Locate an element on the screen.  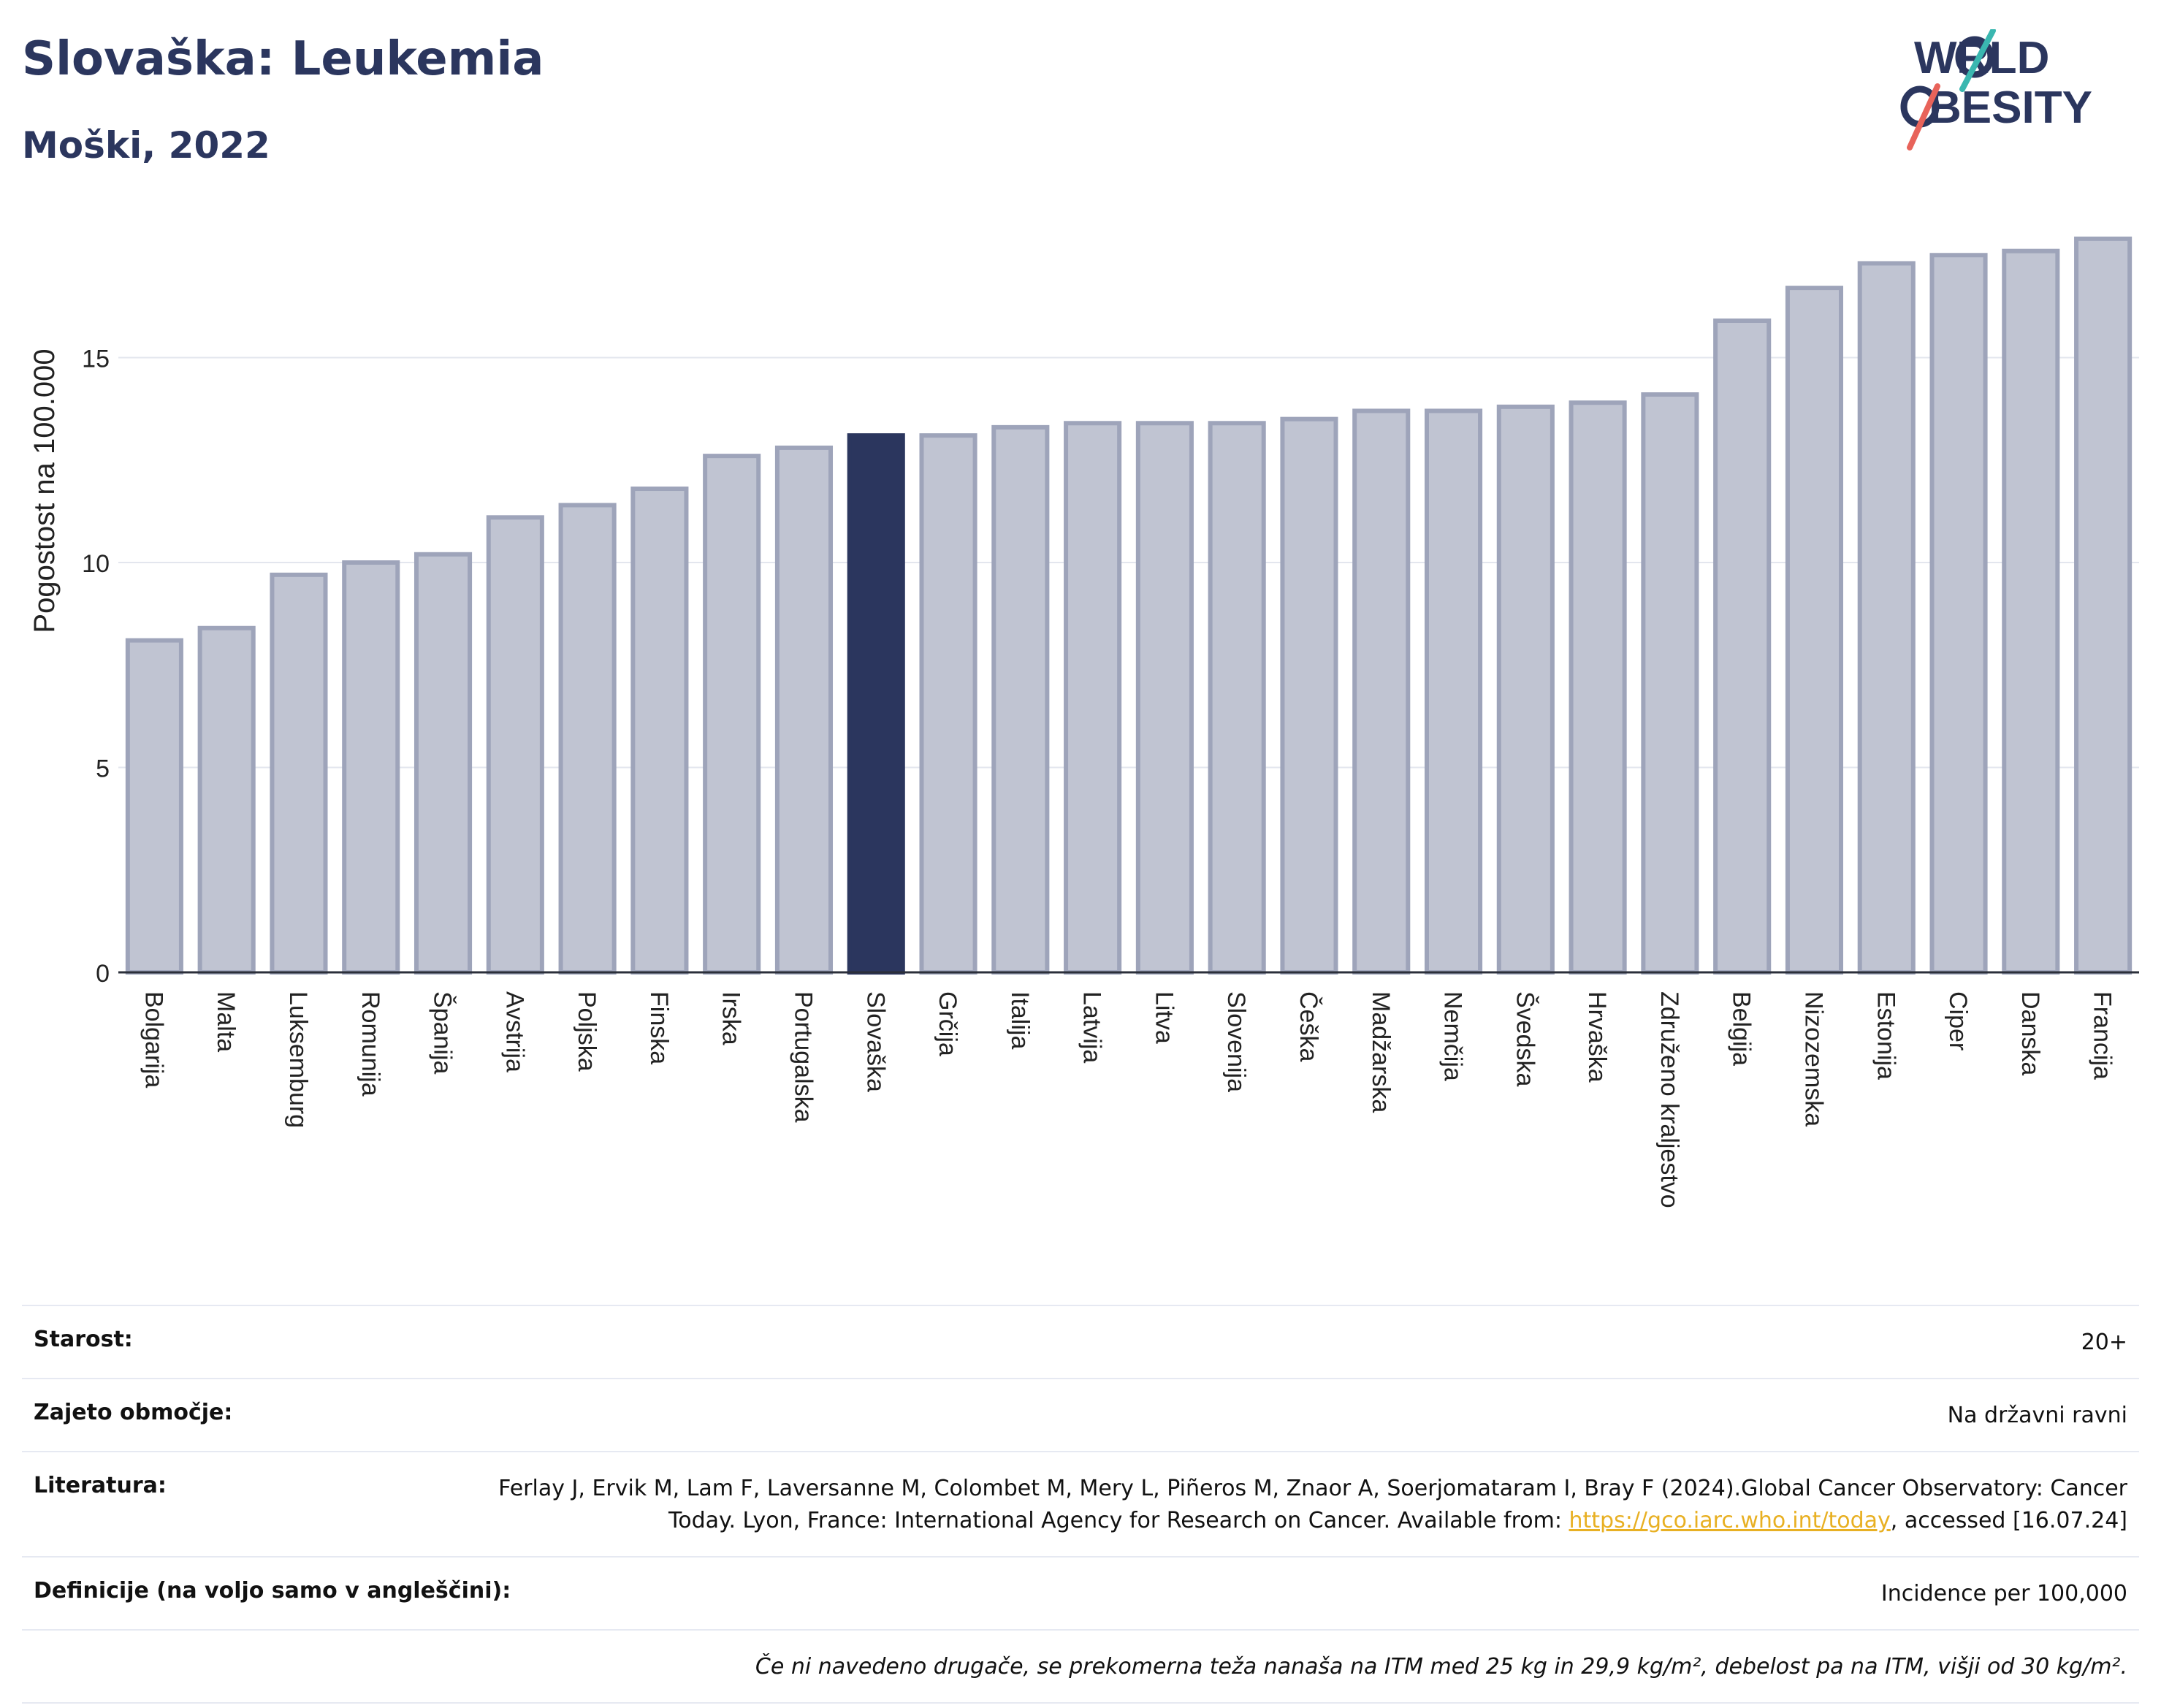
x-tick-label: Švedska is located at coordinates (1525, 1038).